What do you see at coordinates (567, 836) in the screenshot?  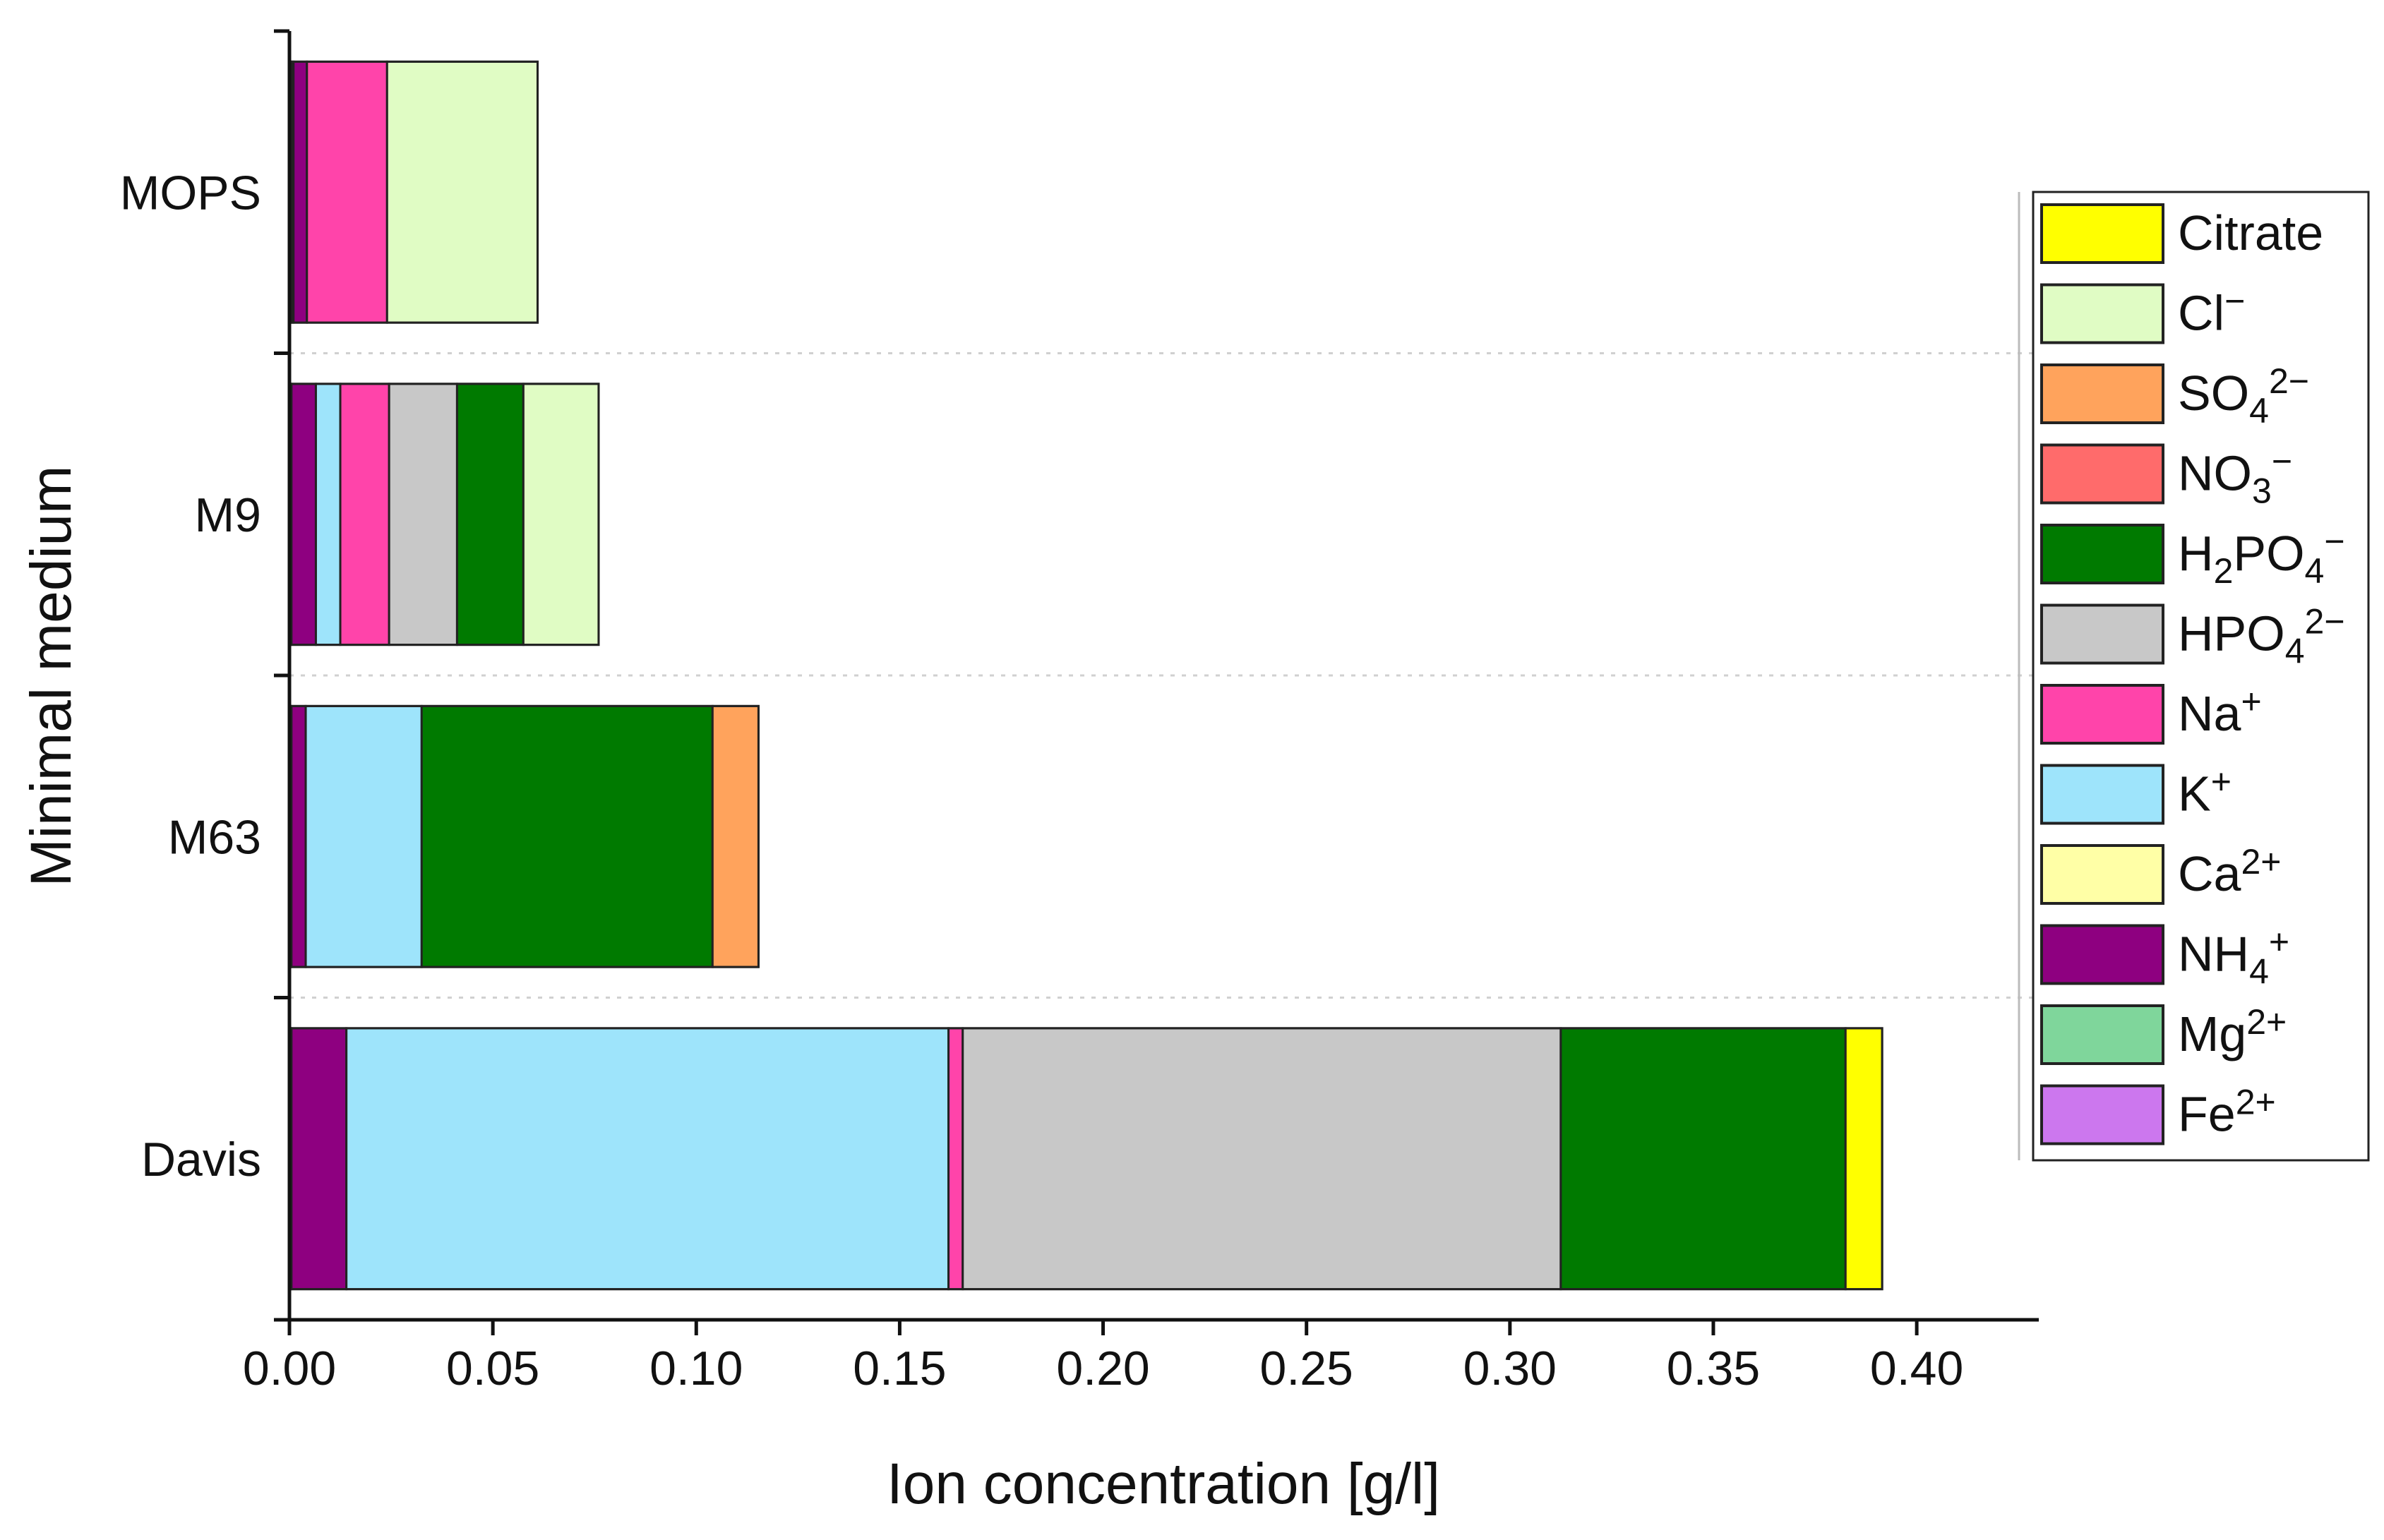 I see `bar-segment-m63-h2po4` at bounding box center [567, 836].